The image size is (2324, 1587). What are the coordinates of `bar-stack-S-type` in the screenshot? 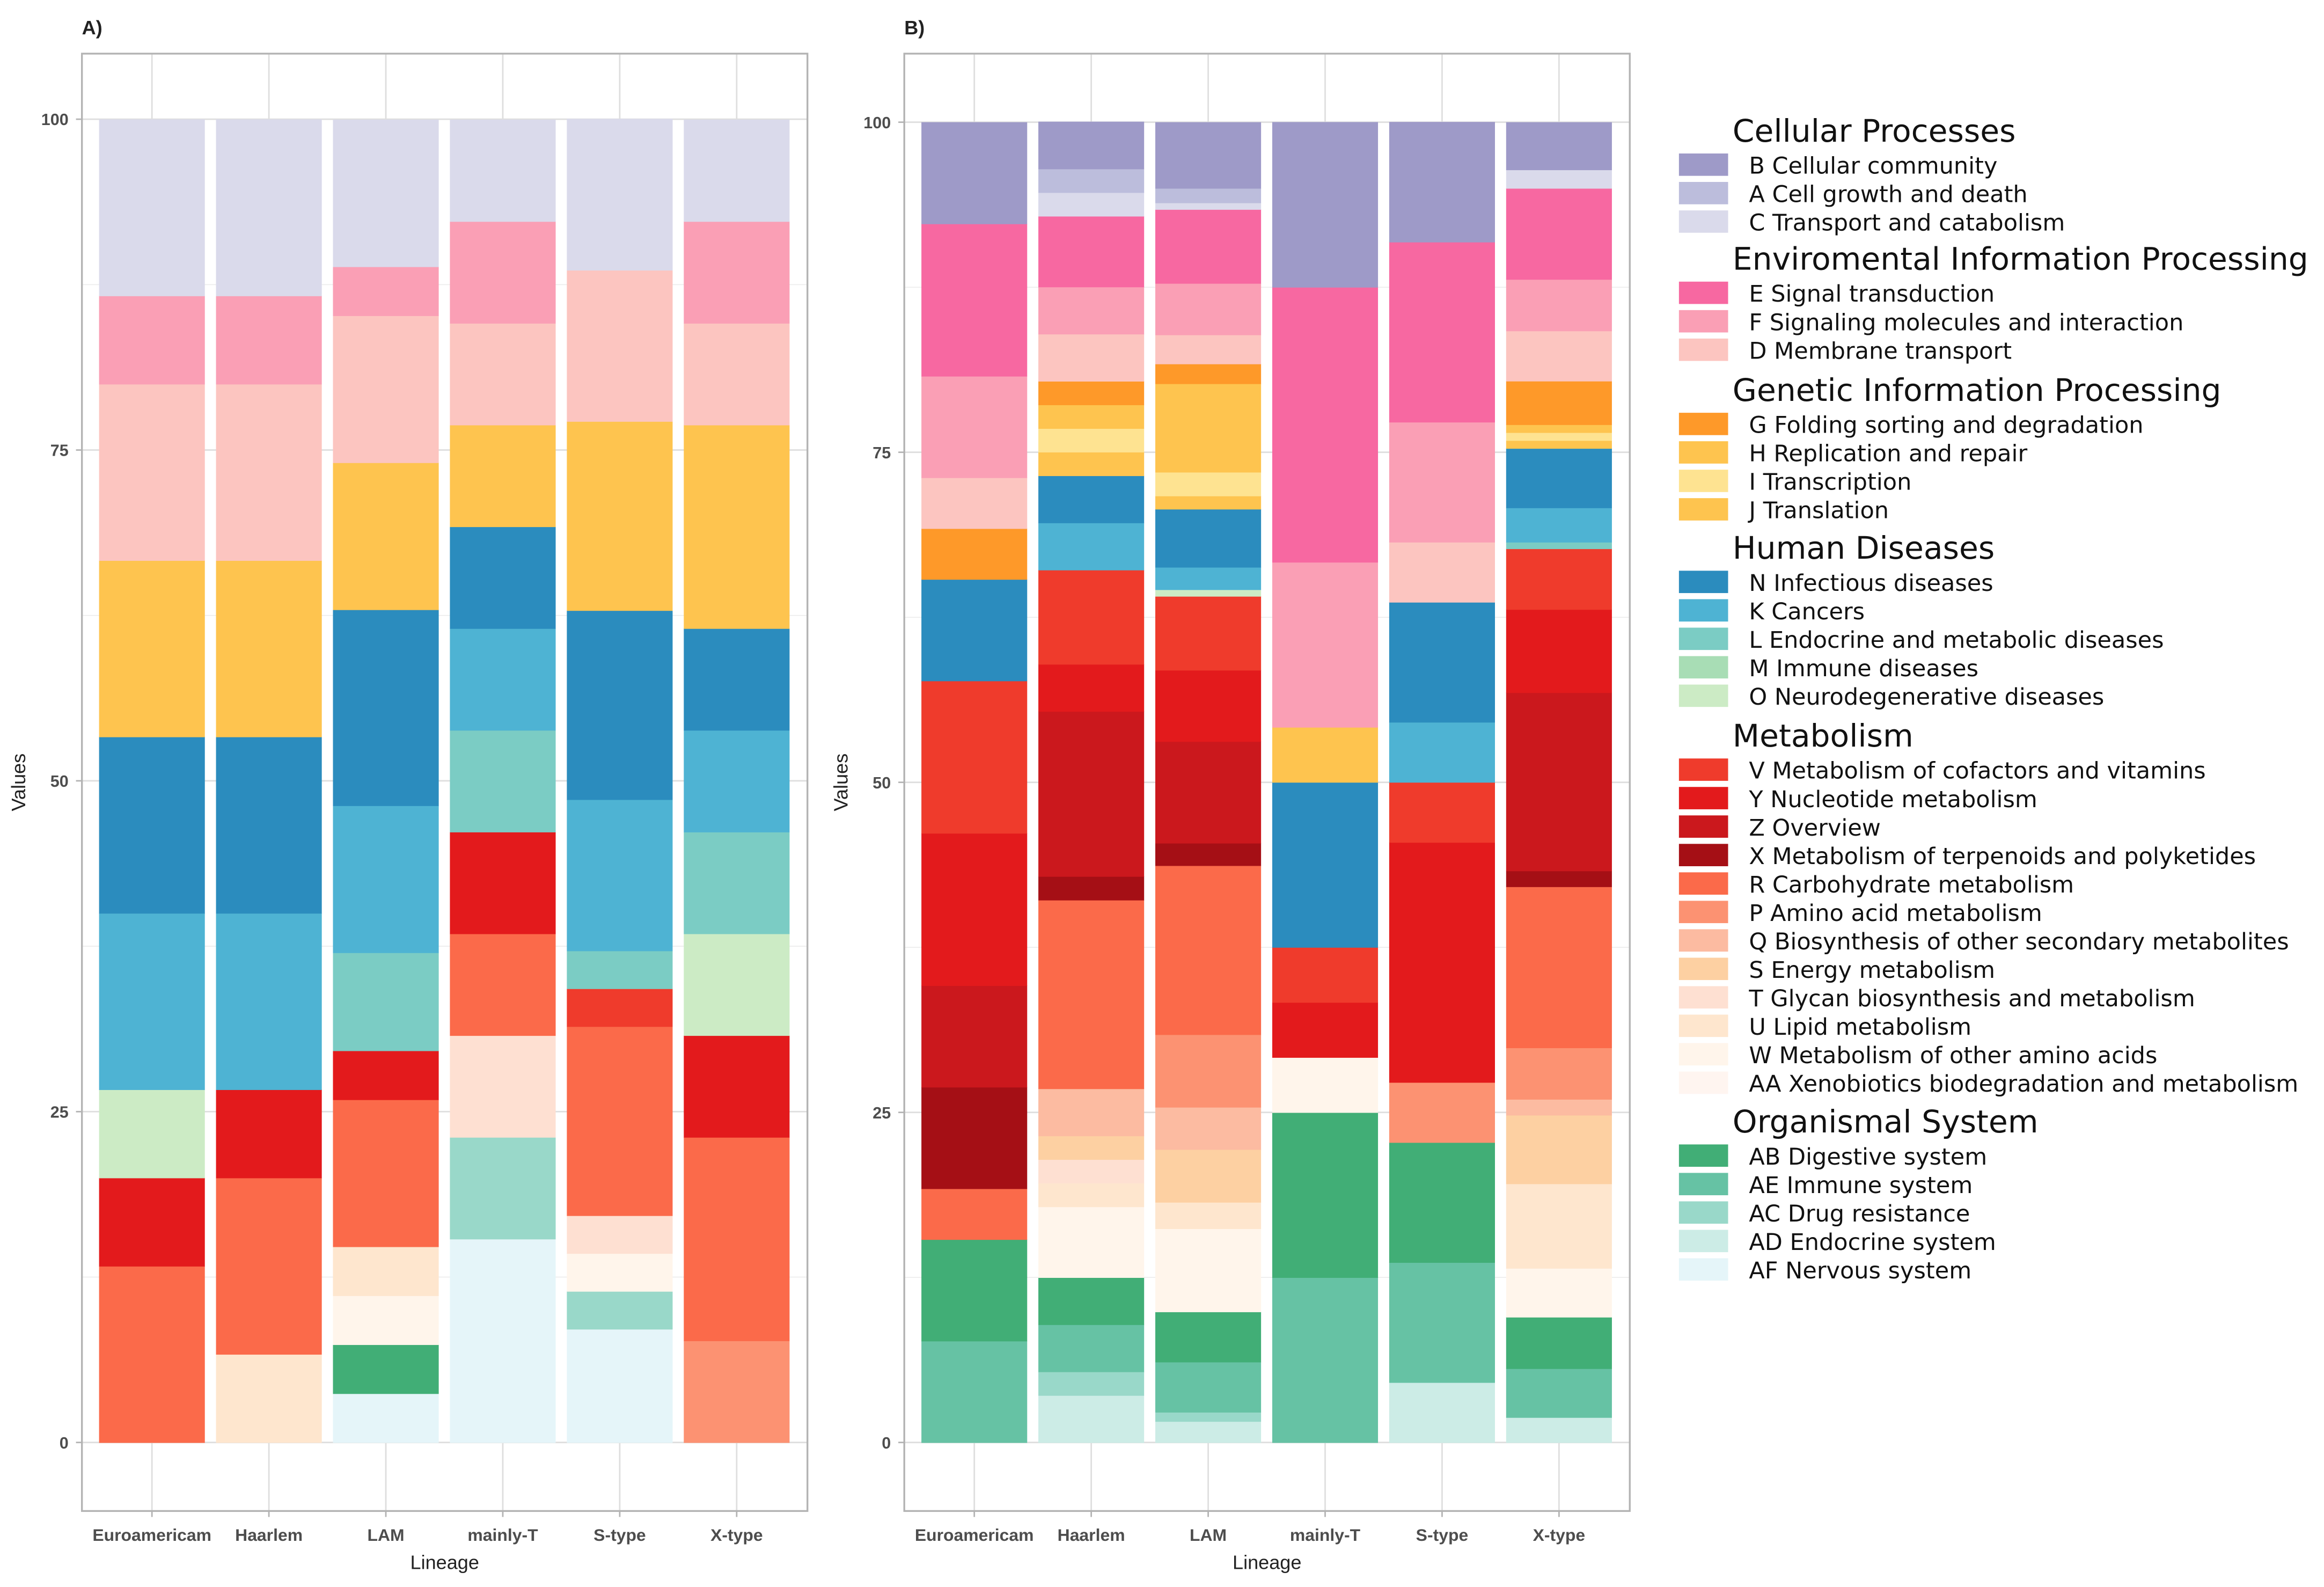 It's located at (1442, 782).